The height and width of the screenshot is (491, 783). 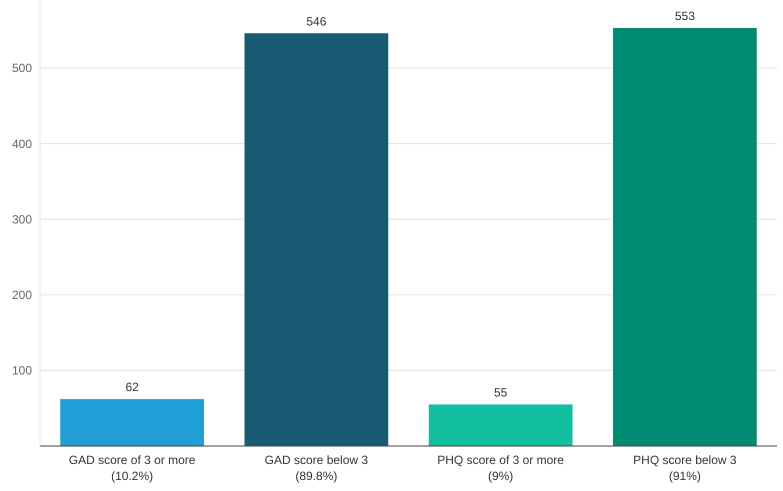 What do you see at coordinates (22, 295) in the screenshot?
I see `y-tick-label: 200` at bounding box center [22, 295].